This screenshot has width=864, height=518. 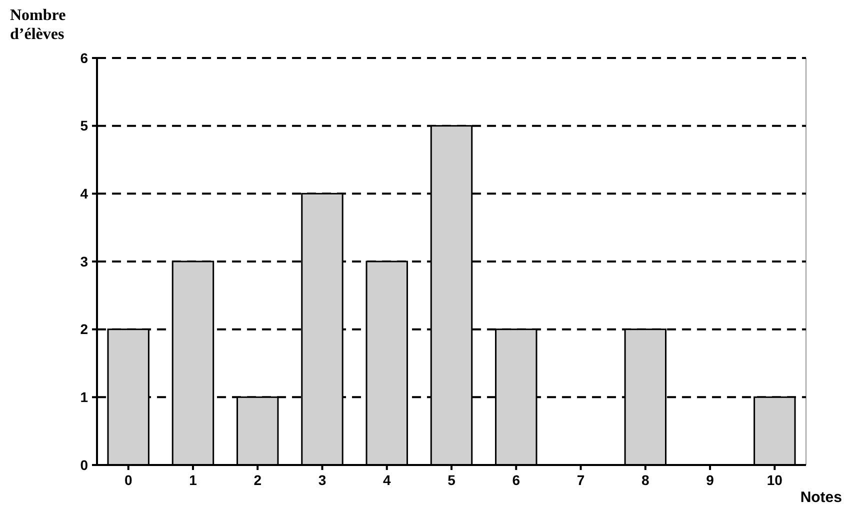 What do you see at coordinates (84, 464) in the screenshot?
I see `y-tick-label: 0` at bounding box center [84, 464].